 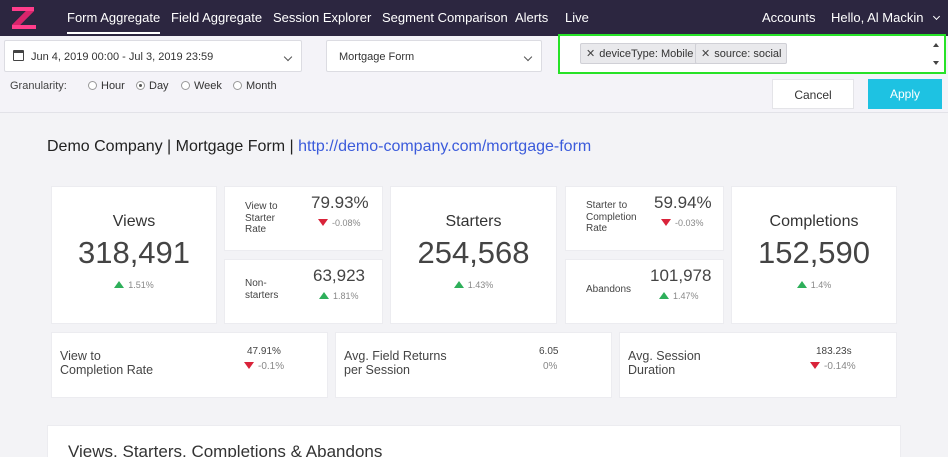 What do you see at coordinates (114, 18) in the screenshot?
I see `nav-form-aggregate: Form Aggregate` at bounding box center [114, 18].